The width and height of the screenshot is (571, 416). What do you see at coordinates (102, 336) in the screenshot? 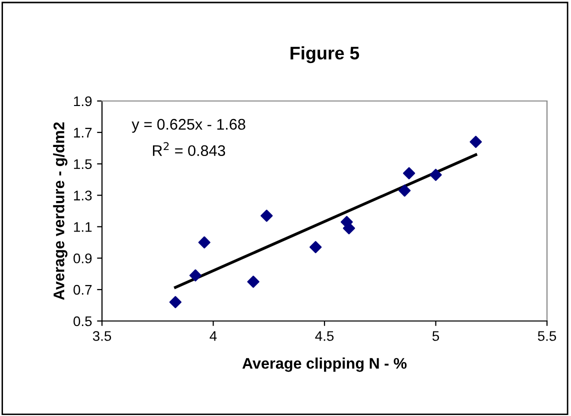
I see `x-tick-label: 3.5` at bounding box center [102, 336].